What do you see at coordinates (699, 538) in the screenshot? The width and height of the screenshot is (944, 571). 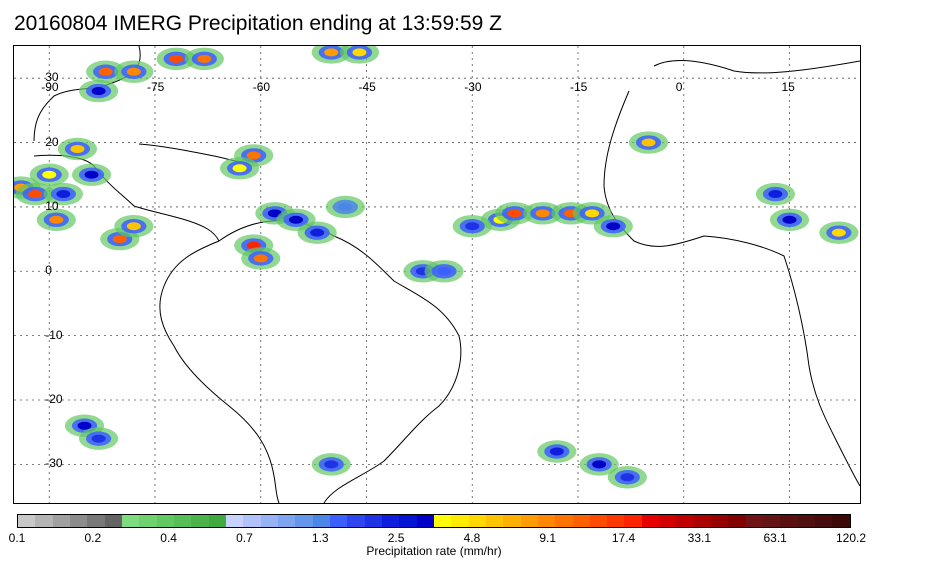 I see `colorbar-tick-label: 33.1` at bounding box center [699, 538].